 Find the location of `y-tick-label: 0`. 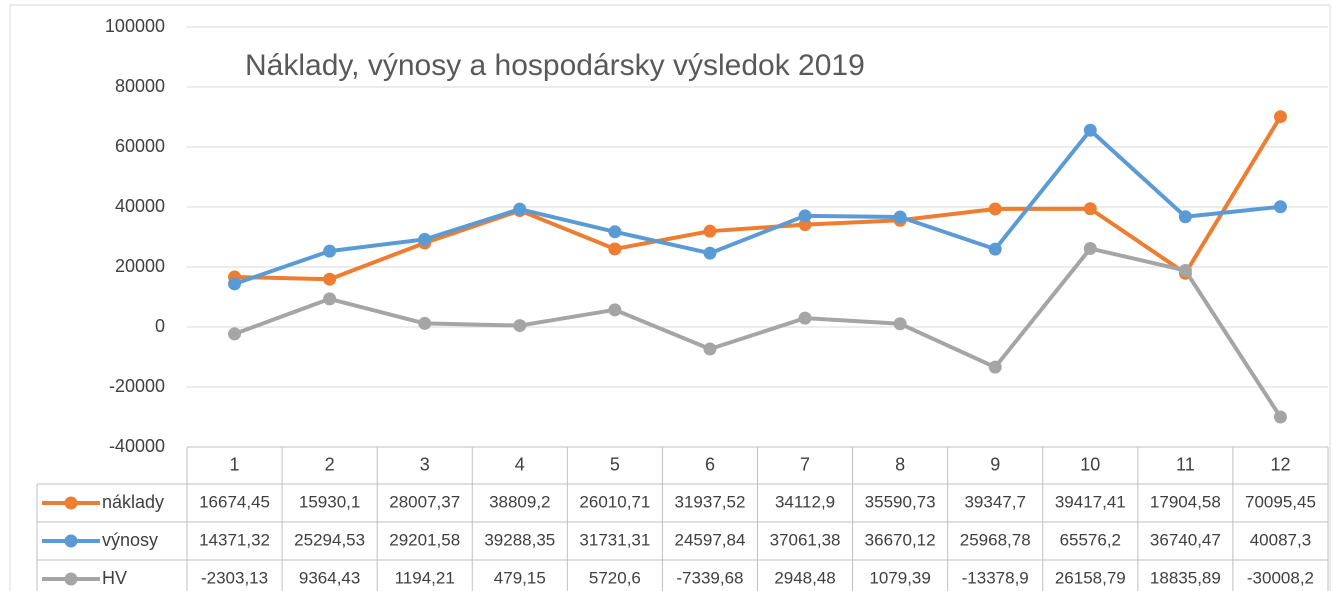

y-tick-label: 0 is located at coordinates (160, 326).